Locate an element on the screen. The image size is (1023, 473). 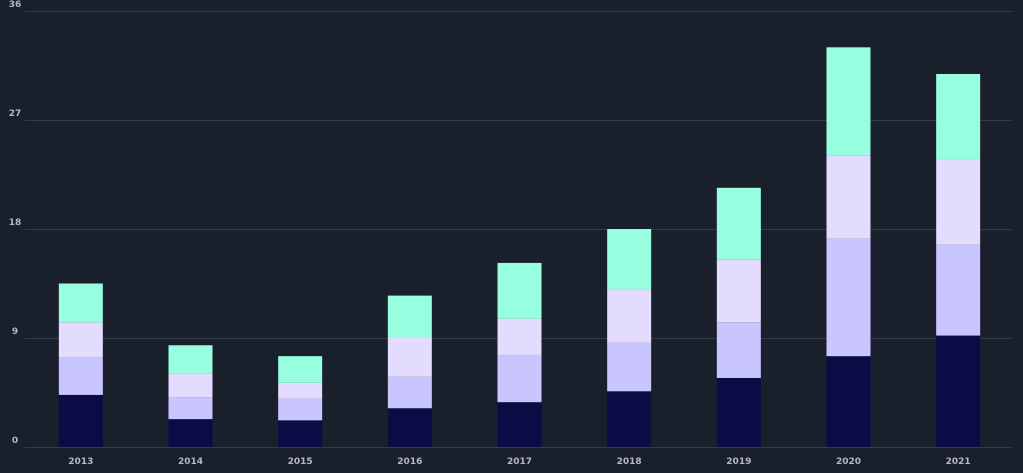
x-axis: 2013 2014 2015 2016 2017 2018 2019 2020 2021 is located at coordinates (519, 462).